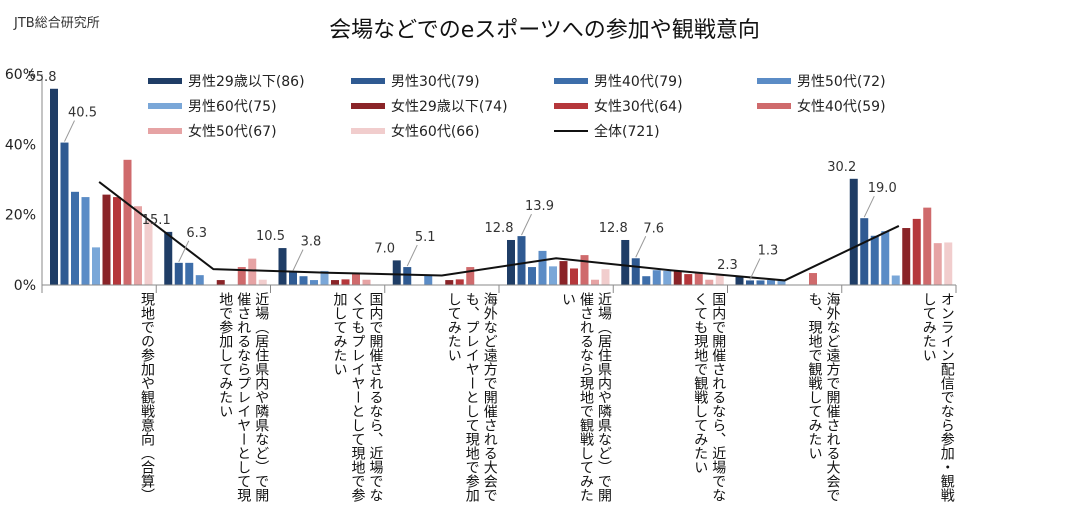 This screenshot has height=511, width=1089. I want to click on data-label: 2.3, so click(727, 265).